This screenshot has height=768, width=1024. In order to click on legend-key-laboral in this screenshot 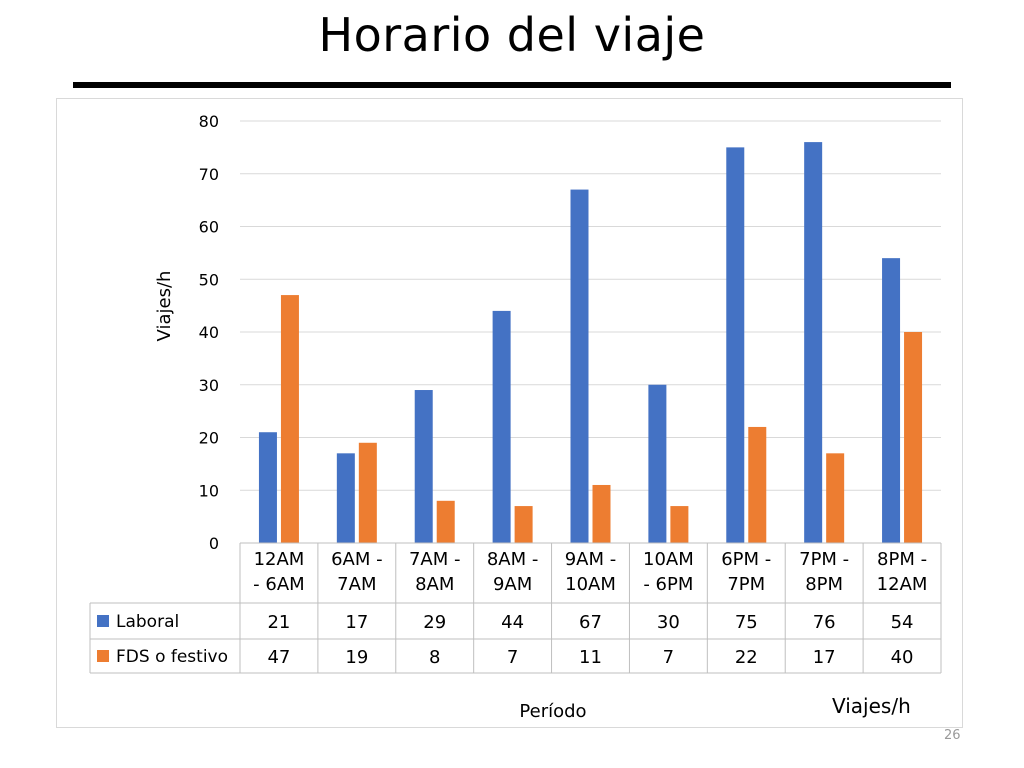, I will do `click(103, 621)`.